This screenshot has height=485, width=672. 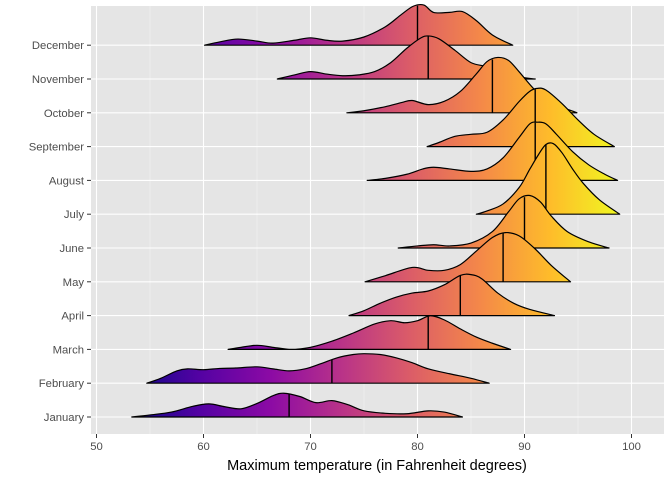 I want to click on ridge-january, so click(x=297, y=405).